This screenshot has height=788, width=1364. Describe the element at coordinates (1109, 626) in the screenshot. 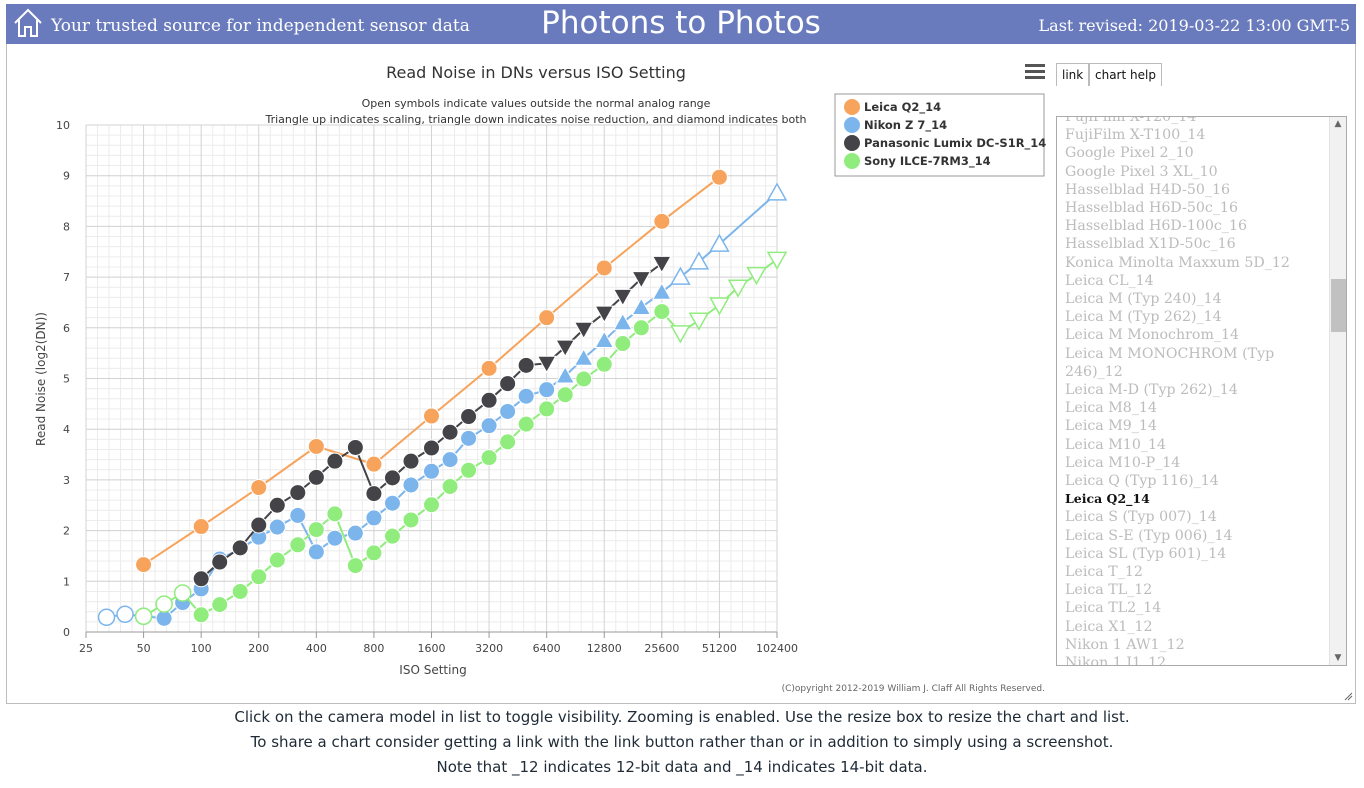

I see `camera-list-item: Leica X1_12` at that location.